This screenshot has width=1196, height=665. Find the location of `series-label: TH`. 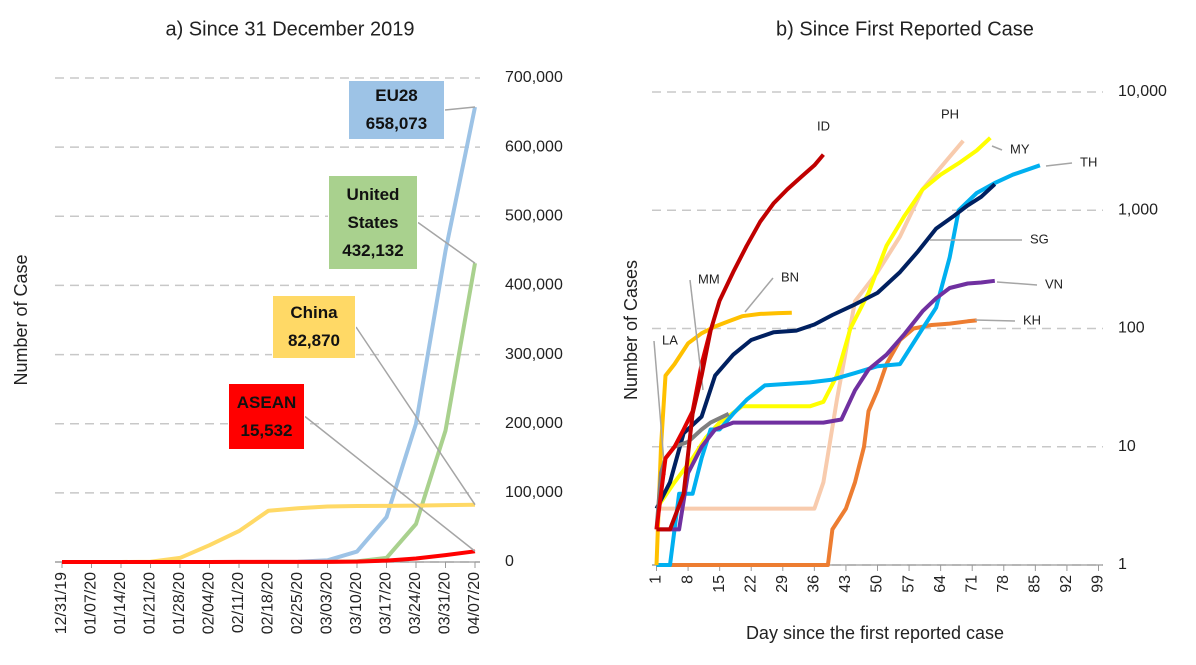

series-label: TH is located at coordinates (1088, 161).